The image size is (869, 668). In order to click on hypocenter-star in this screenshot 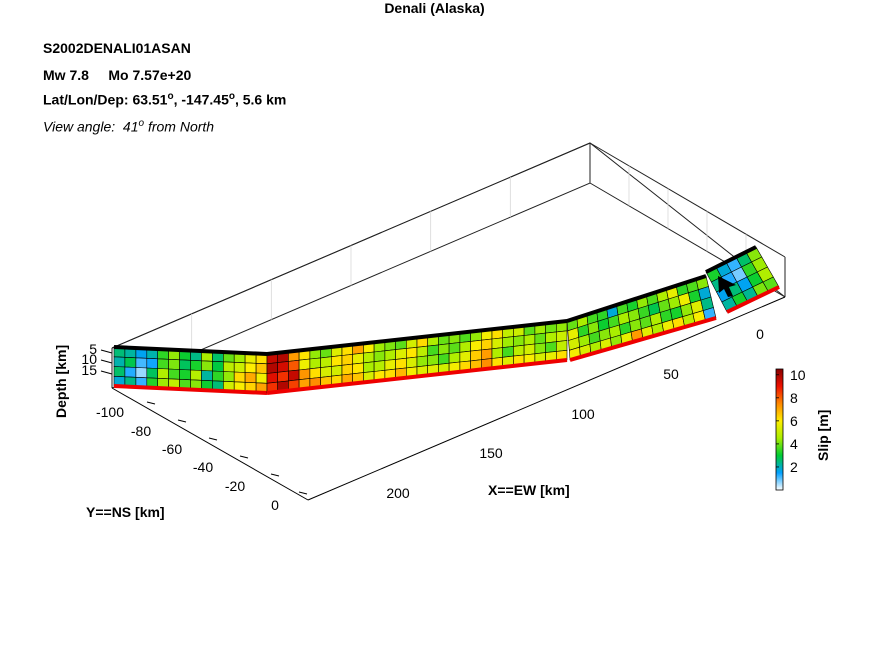, I will do `click(727, 286)`.